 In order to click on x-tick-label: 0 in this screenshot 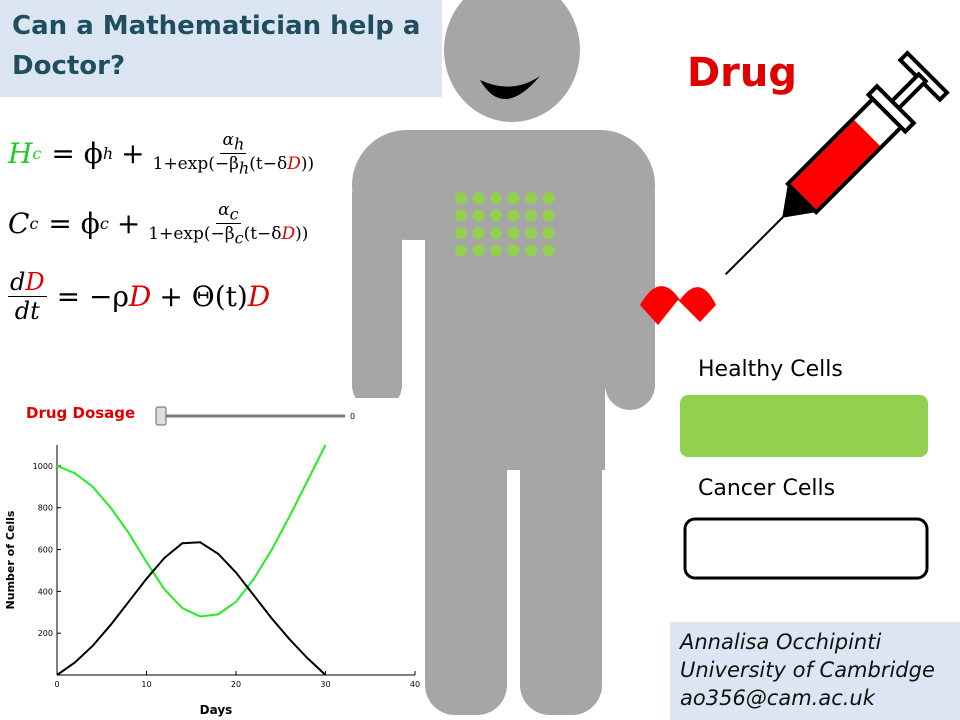, I will do `click(56, 684)`.